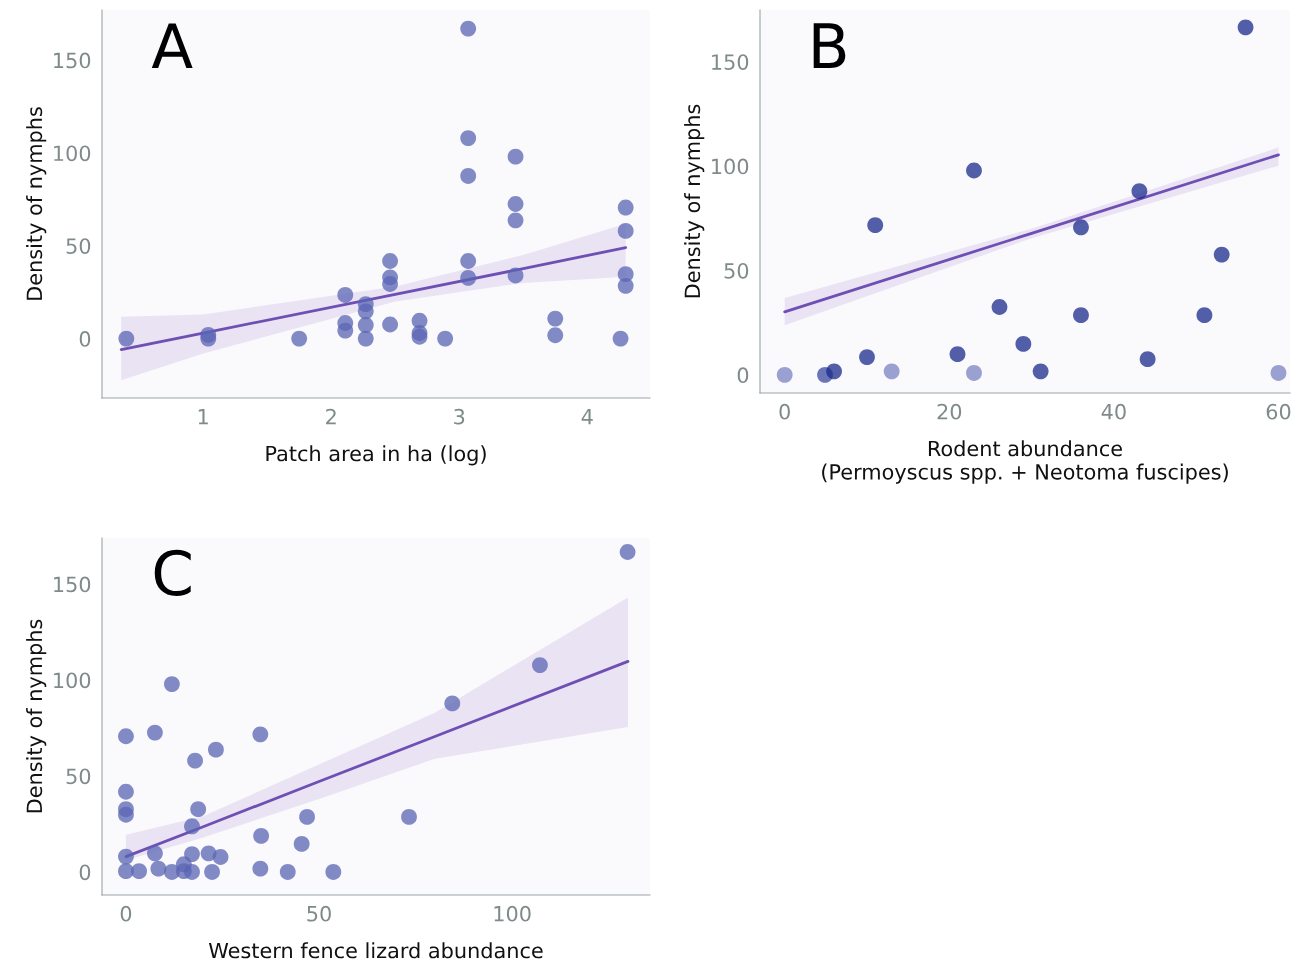 Image resolution: width=1296 pixels, height=974 pixels. I want to click on x-tick-label: 2, so click(331, 416).